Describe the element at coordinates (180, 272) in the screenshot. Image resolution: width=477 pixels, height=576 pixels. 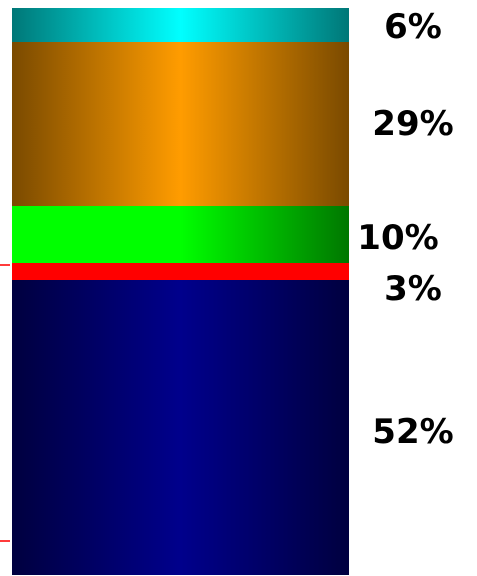
I see `bar-segment-3pct` at that location.